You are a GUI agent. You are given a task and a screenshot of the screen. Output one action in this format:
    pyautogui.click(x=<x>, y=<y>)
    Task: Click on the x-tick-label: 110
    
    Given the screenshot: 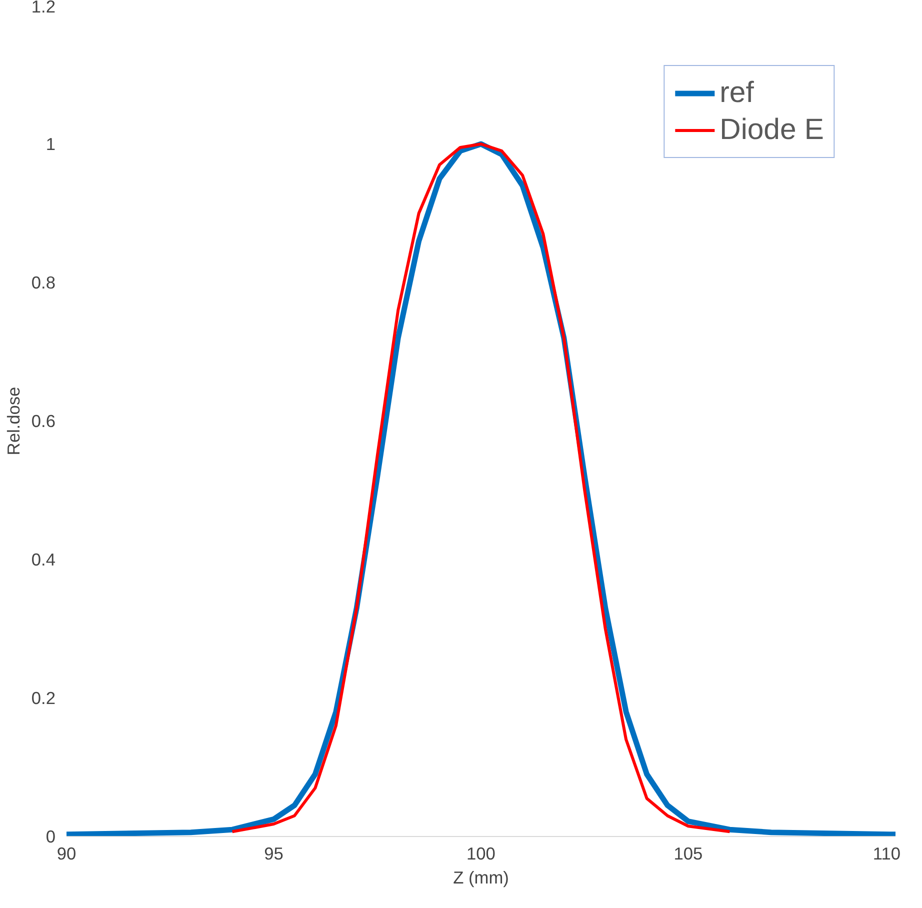 What is the action you would take?
    pyautogui.click(x=886, y=854)
    